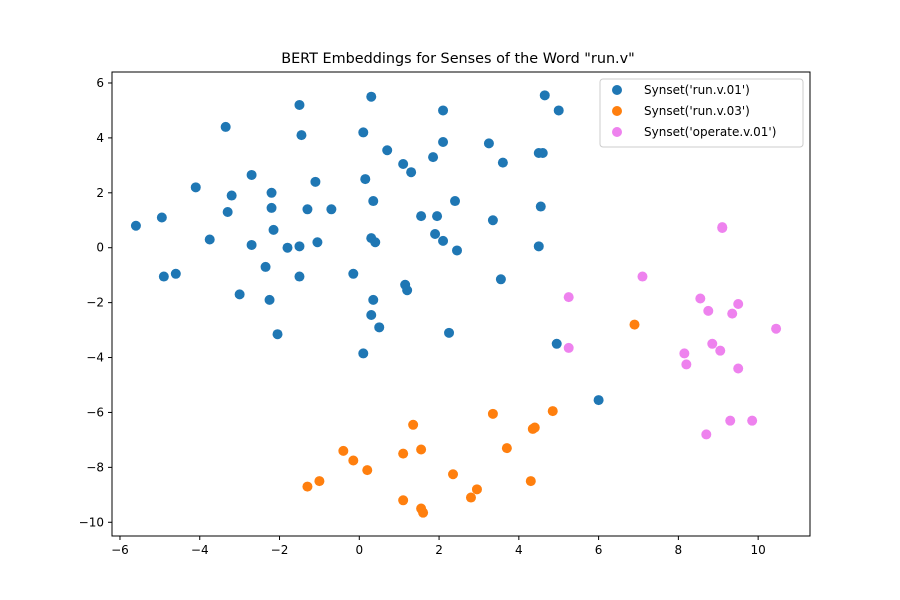 Image resolution: width=900 pixels, height=600 pixels. Describe the element at coordinates (100, 248) in the screenshot. I see `y-tick-label: 0` at that location.